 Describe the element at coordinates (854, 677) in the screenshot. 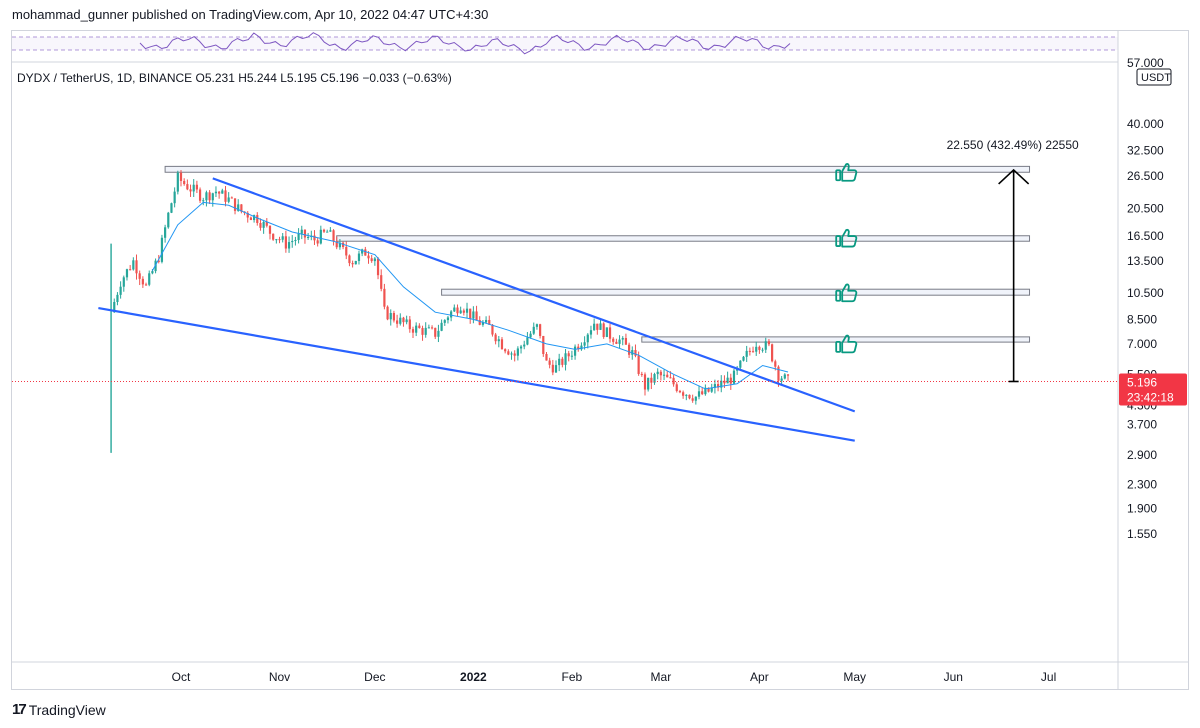

I see `x-tick-label: May` at that location.